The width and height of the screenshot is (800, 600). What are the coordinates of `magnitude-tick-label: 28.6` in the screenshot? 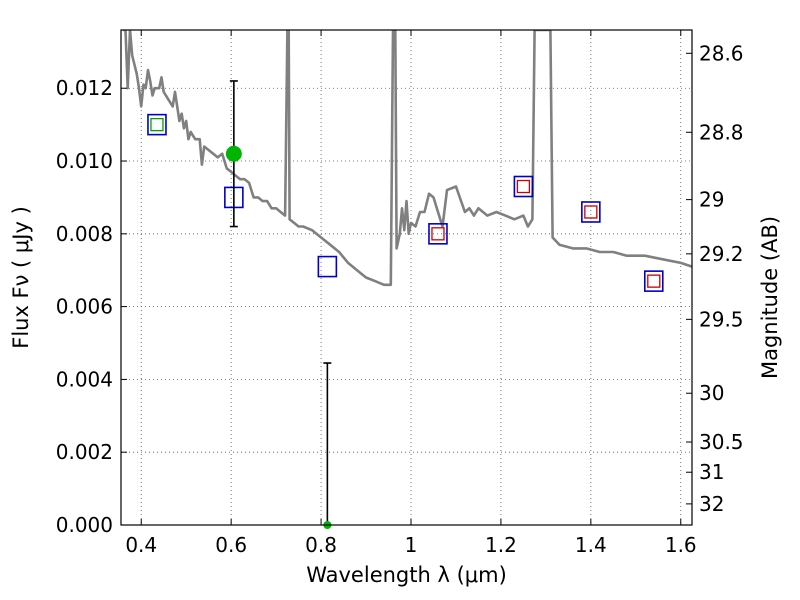 It's located at (721, 53).